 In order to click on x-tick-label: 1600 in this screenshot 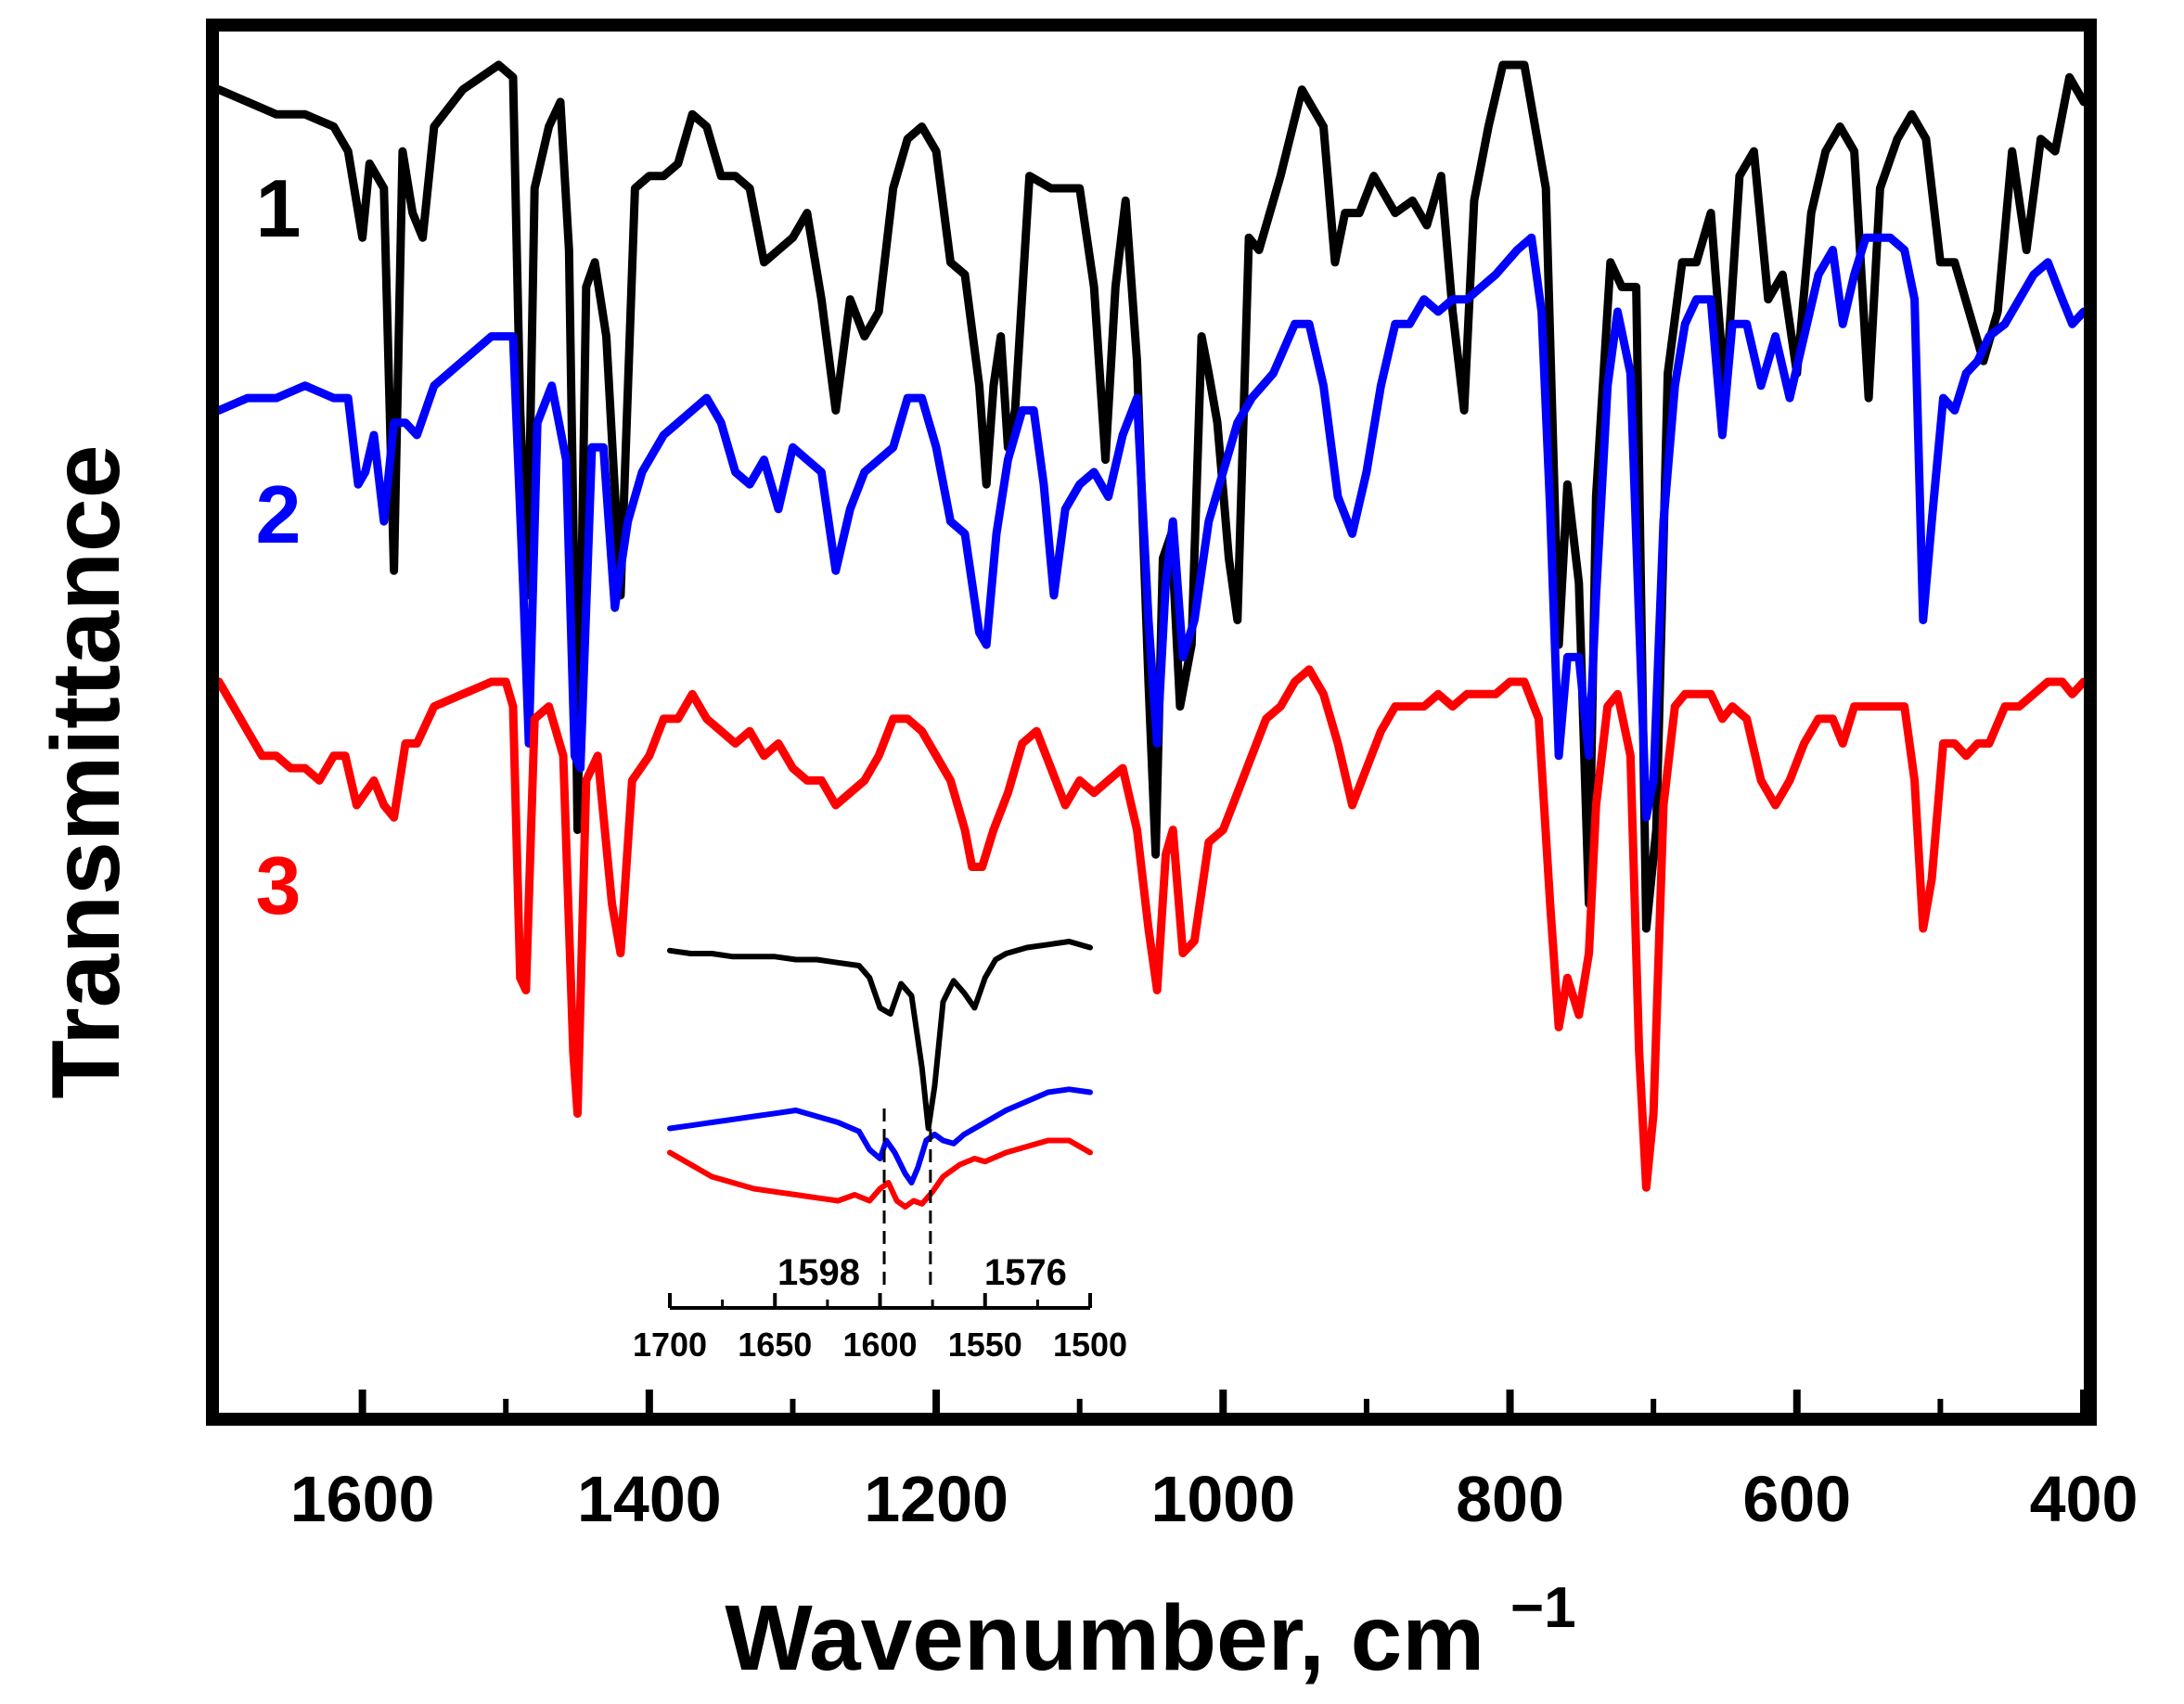, I will do `click(362, 1499)`.